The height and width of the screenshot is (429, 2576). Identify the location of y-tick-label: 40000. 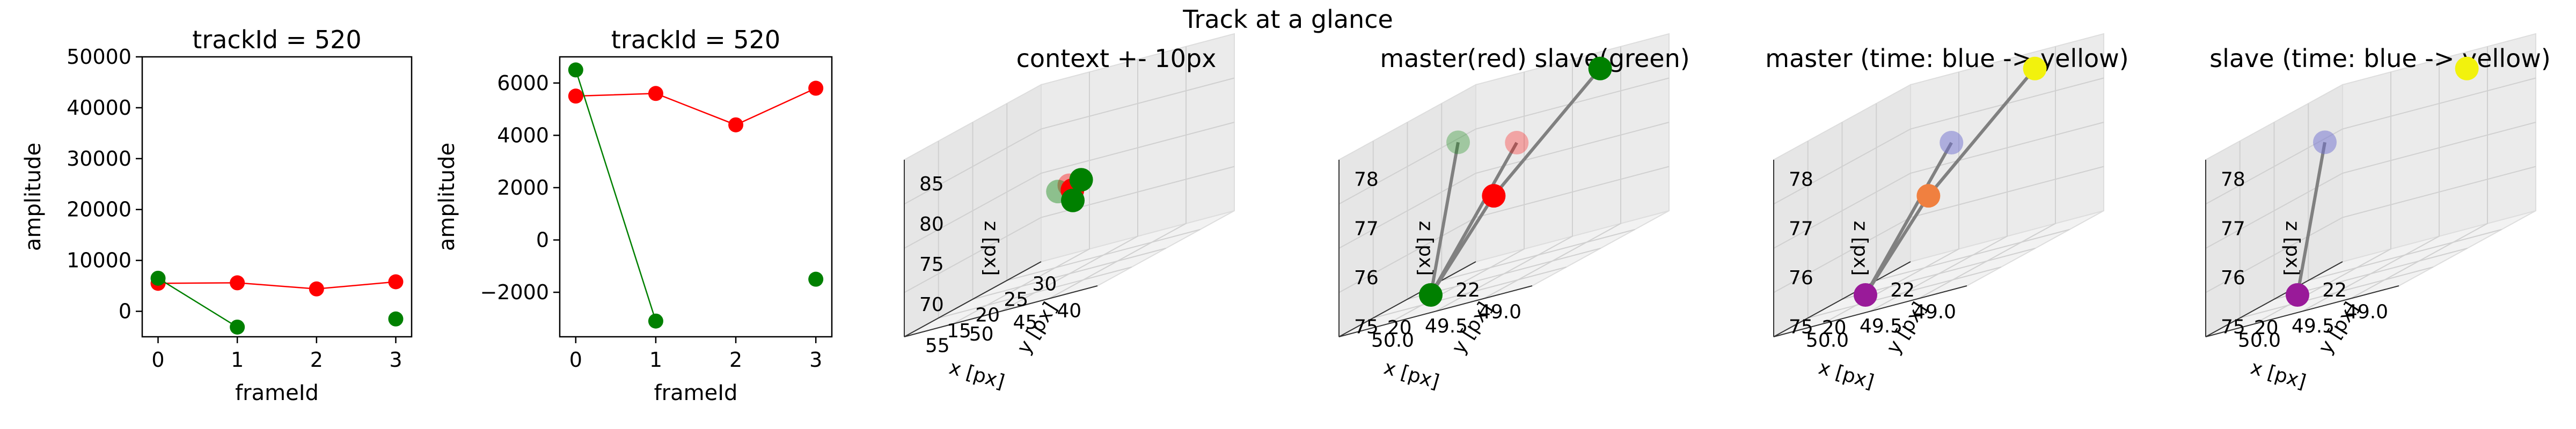
(99, 108).